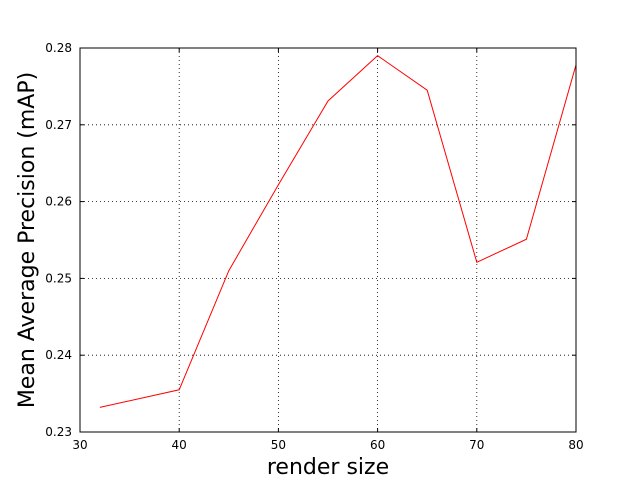  I want to click on x-tick-label: 80, so click(575, 445).